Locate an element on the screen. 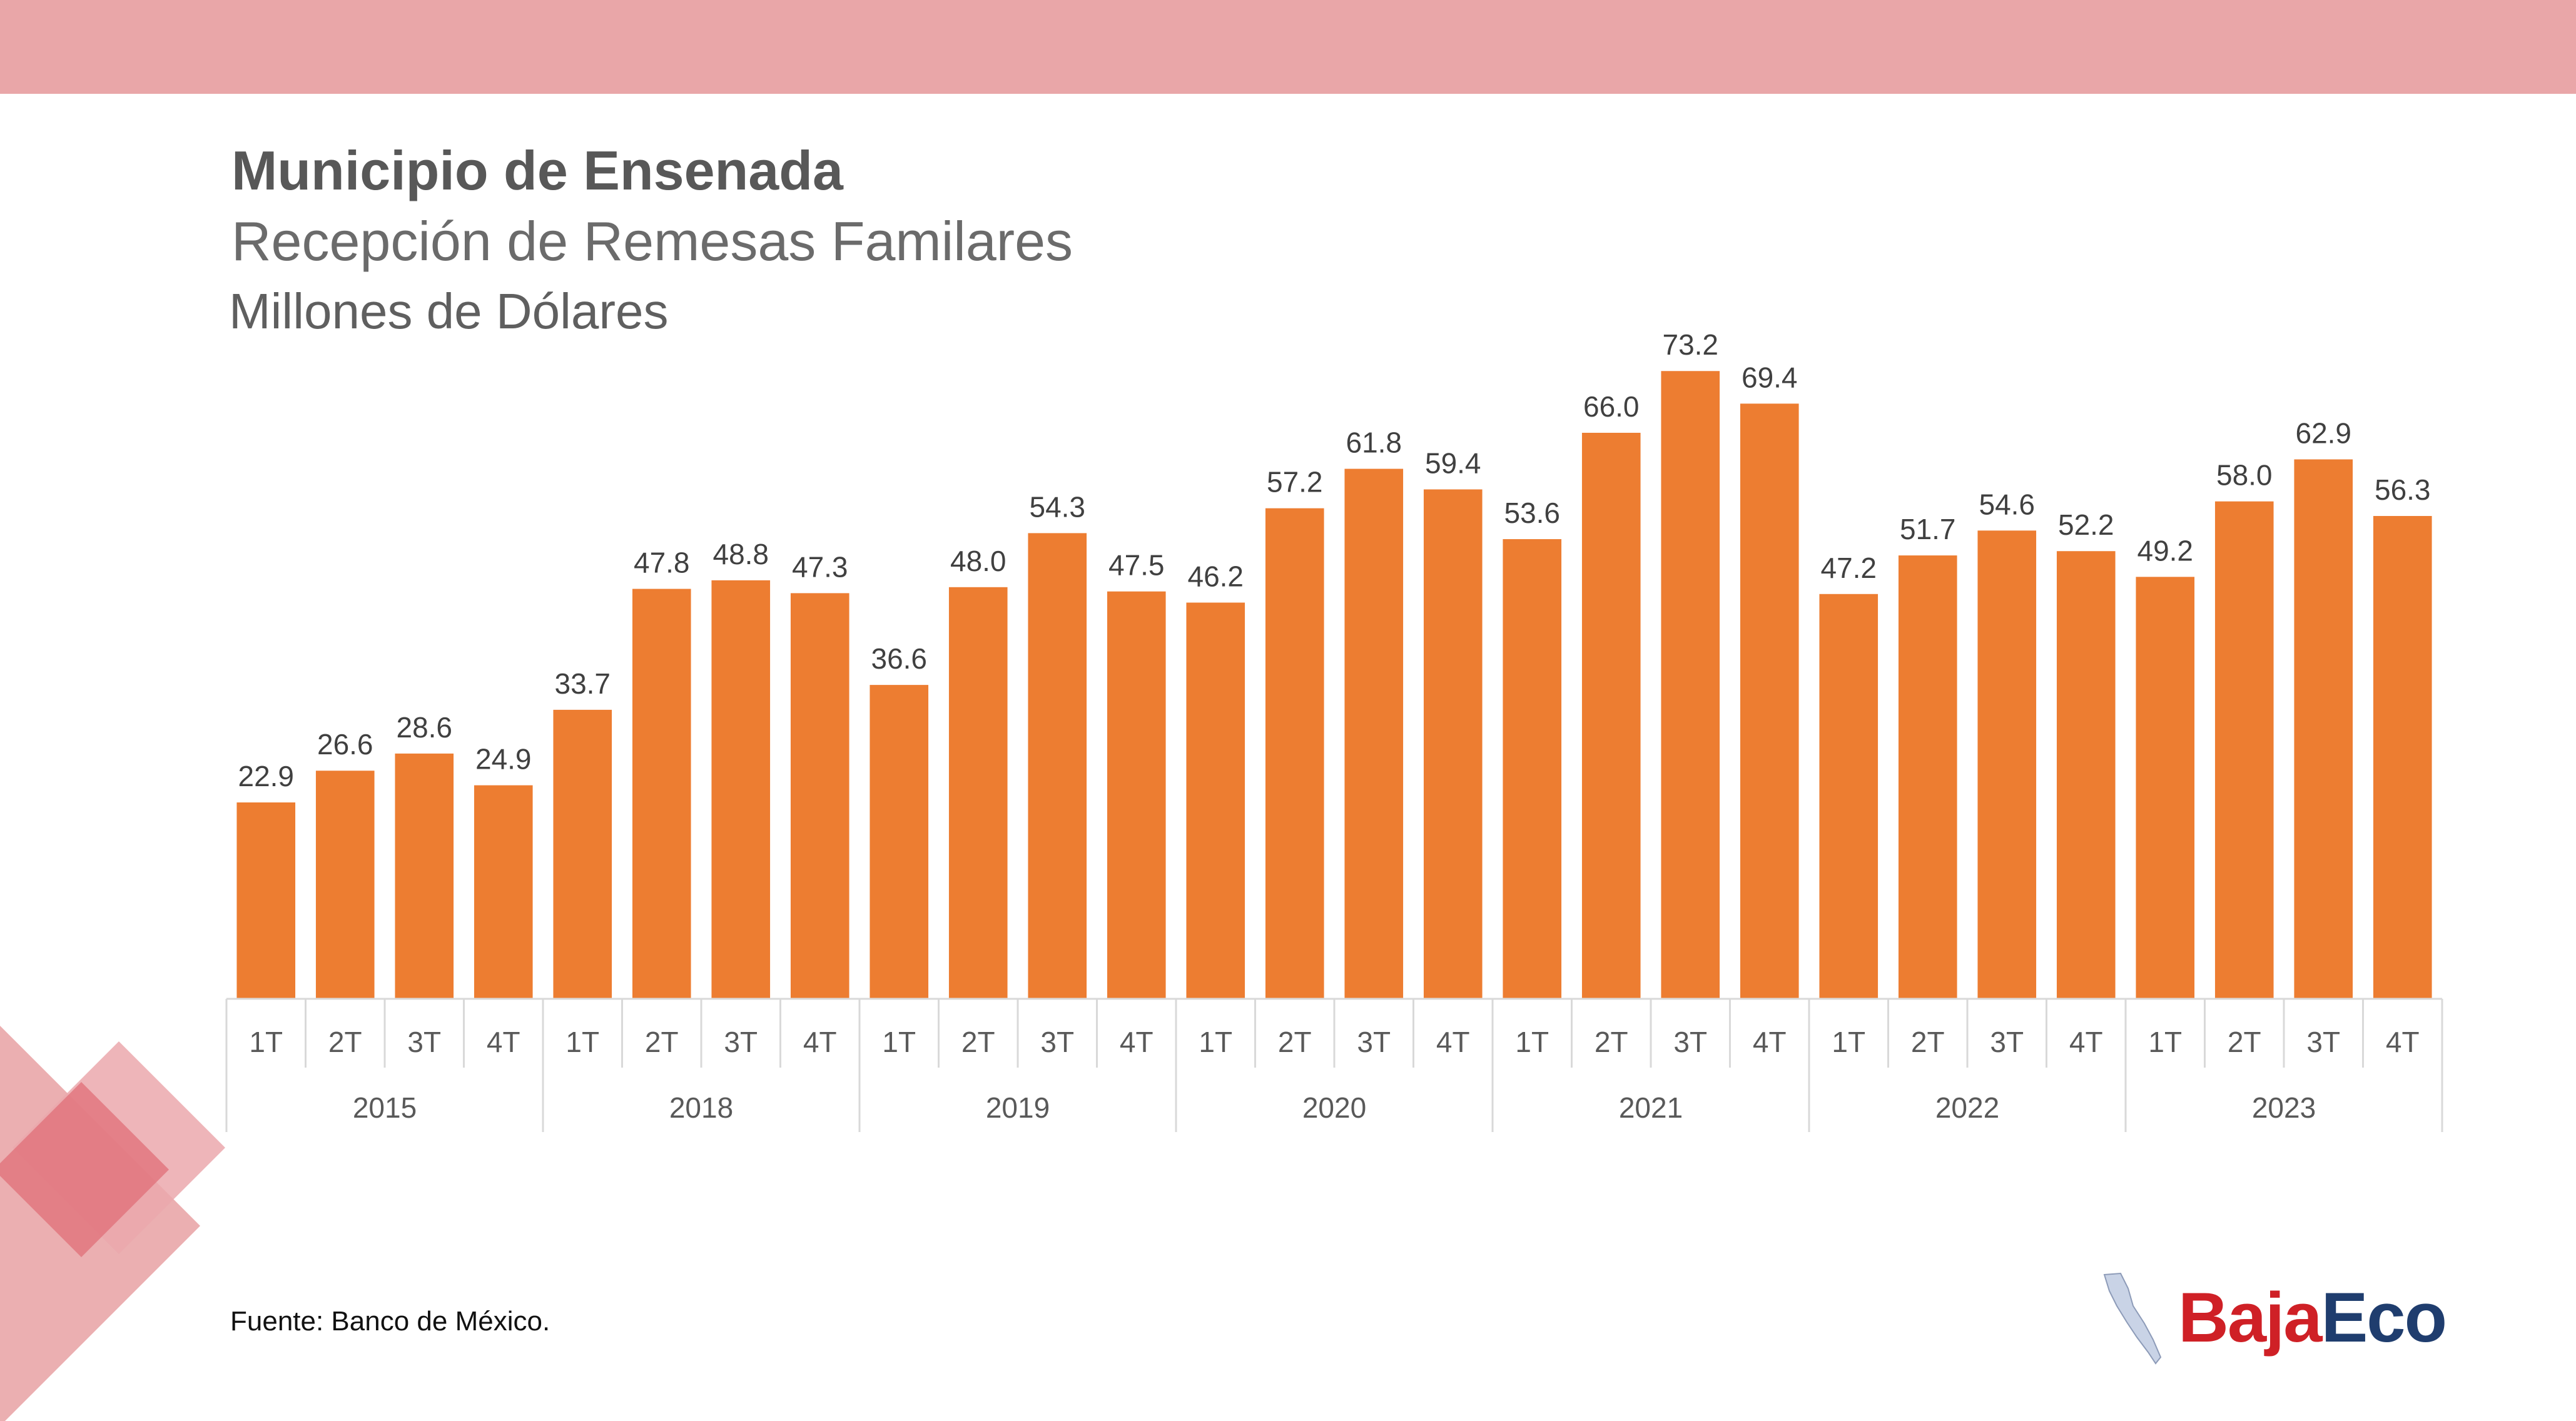  x-tick-label-year: 2021 is located at coordinates (1651, 1107).